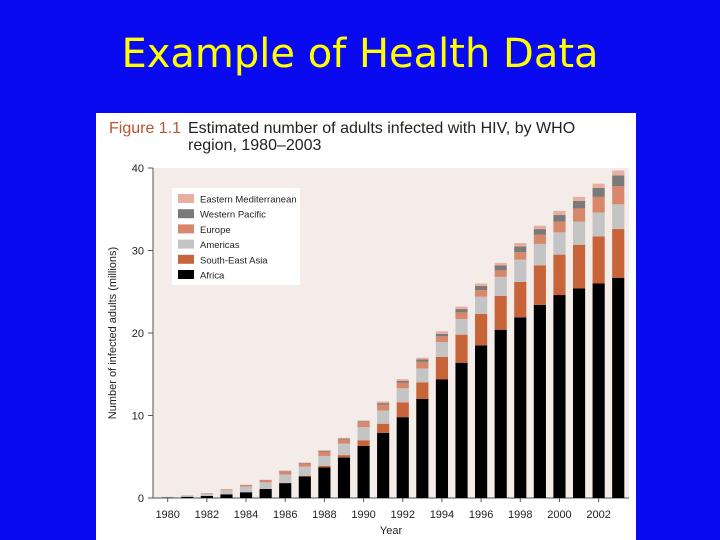 This screenshot has width=720, height=540. What do you see at coordinates (363, 515) in the screenshot?
I see `x-tick-label: 1990` at bounding box center [363, 515].